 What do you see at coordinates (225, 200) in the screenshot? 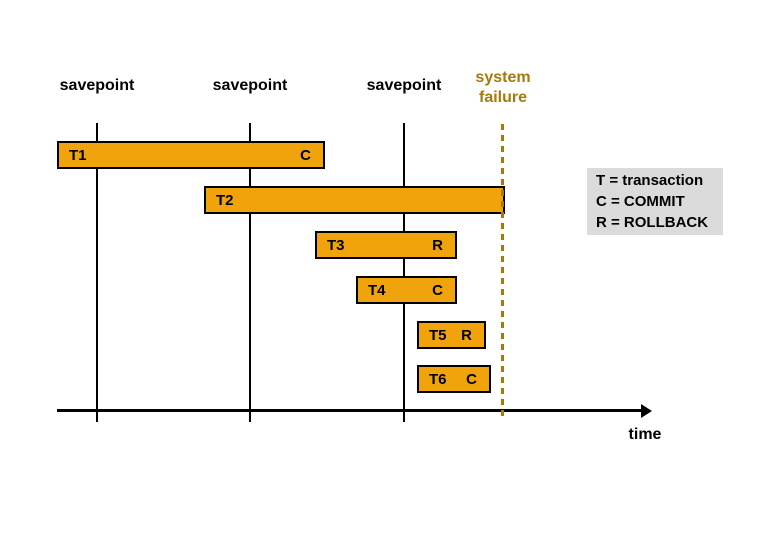
I see `transaction-name-label: T2` at bounding box center [225, 200].